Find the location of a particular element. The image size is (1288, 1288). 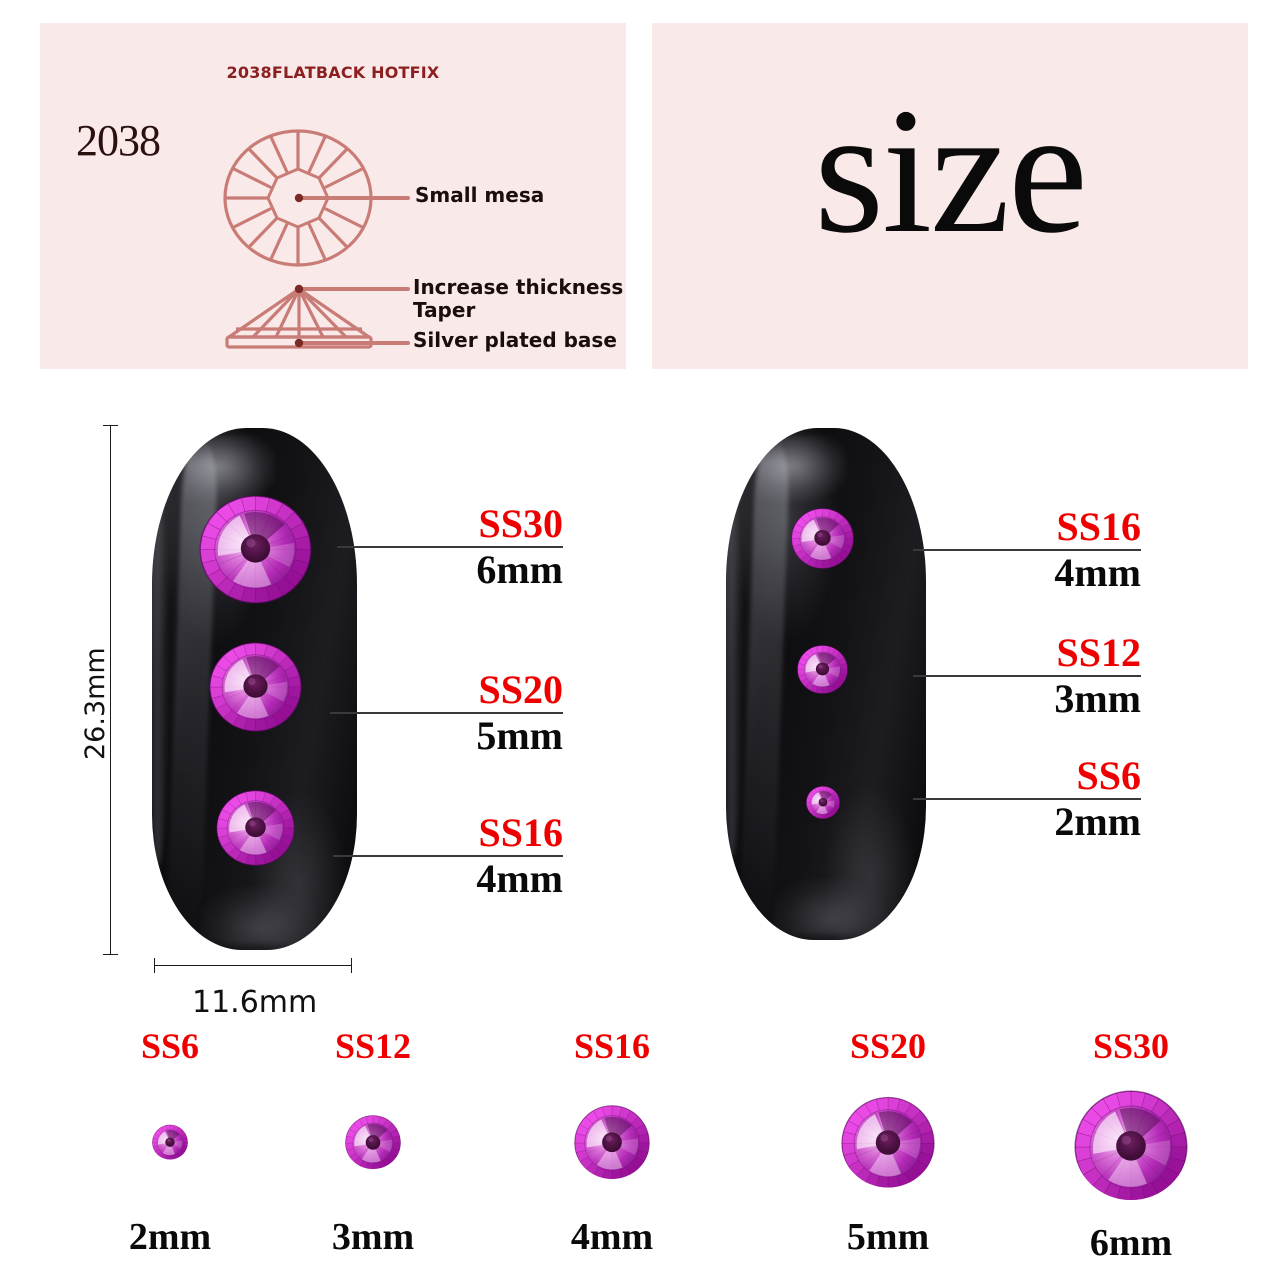

size-chart-mm-label: 2mm is located at coordinates (170, 1237).